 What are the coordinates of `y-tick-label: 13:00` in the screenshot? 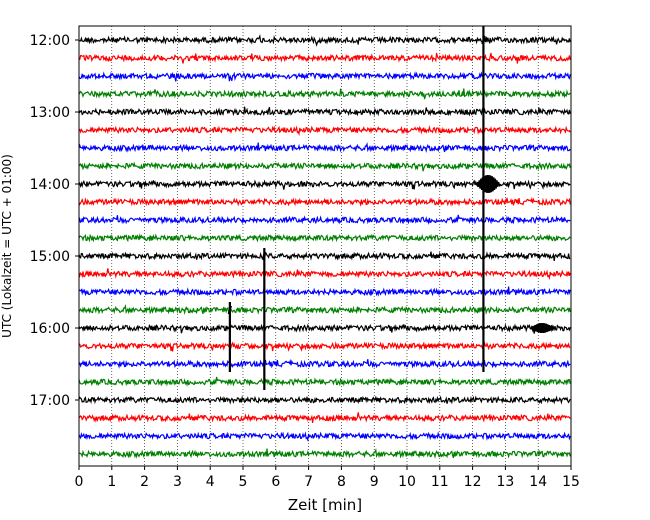 It's located at (50, 113).